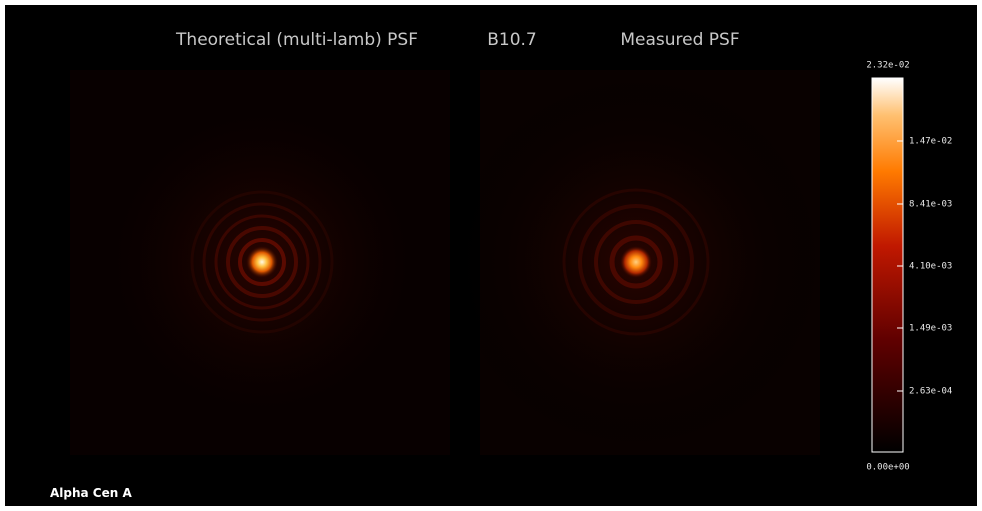 The width and height of the screenshot is (982, 511). Describe the element at coordinates (887, 265) in the screenshot. I see `colorbar` at that location.